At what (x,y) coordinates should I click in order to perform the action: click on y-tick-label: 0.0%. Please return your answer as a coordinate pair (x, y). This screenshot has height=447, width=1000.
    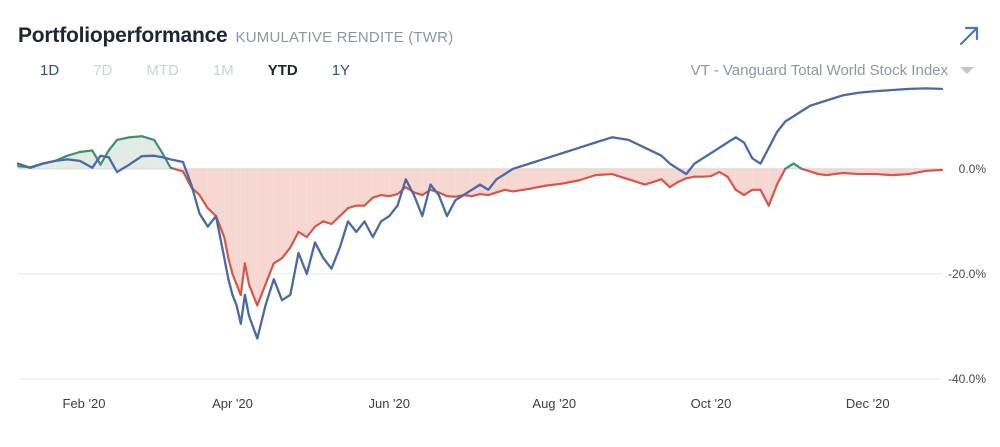
    Looking at the image, I should click on (973, 169).